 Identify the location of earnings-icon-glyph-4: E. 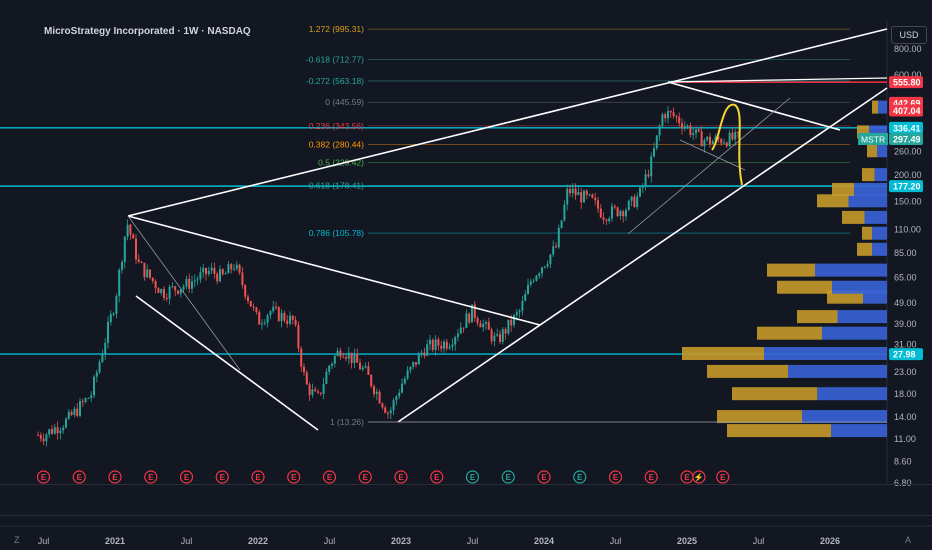
(187, 477).